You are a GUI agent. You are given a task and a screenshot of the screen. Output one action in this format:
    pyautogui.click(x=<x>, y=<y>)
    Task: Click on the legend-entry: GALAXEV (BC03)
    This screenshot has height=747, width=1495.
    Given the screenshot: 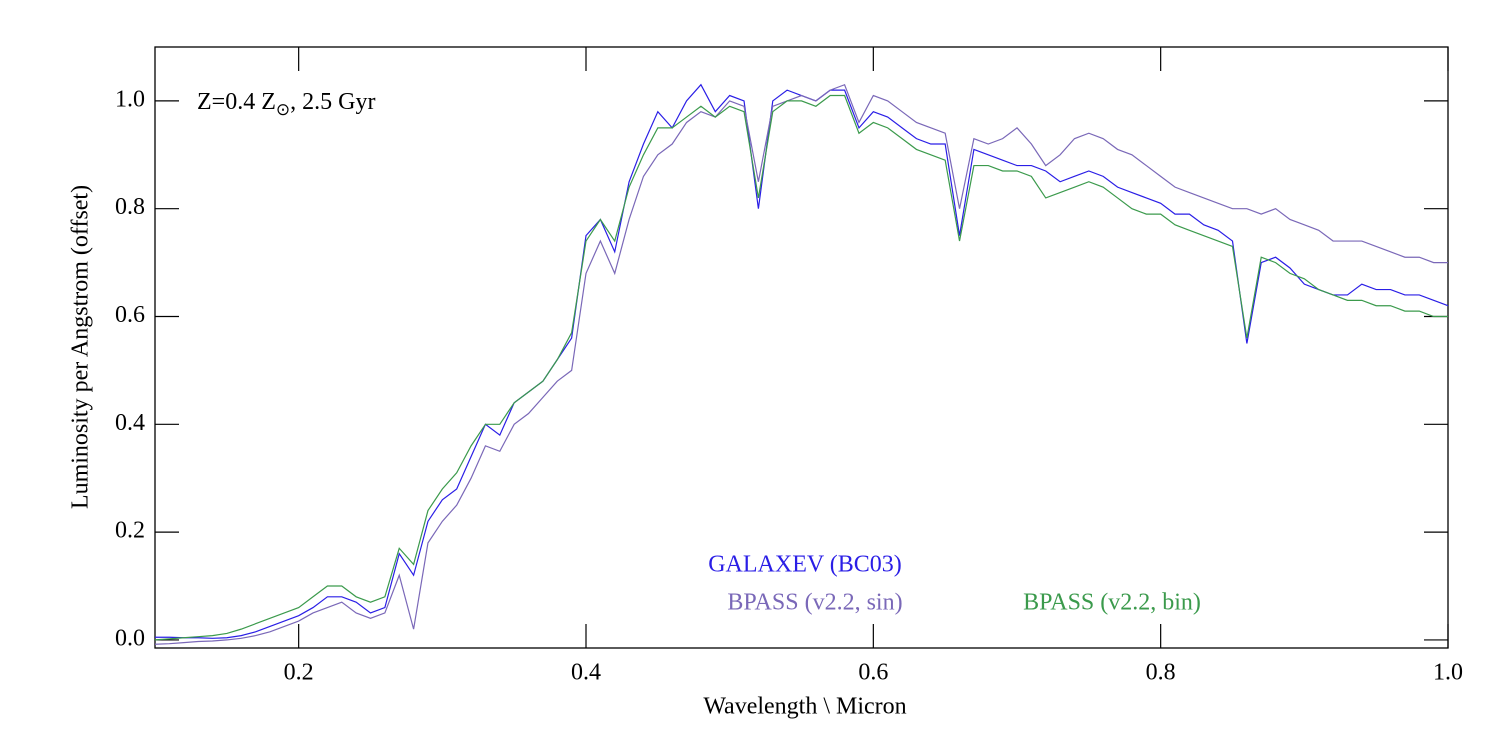 What is the action you would take?
    pyautogui.click(x=805, y=565)
    